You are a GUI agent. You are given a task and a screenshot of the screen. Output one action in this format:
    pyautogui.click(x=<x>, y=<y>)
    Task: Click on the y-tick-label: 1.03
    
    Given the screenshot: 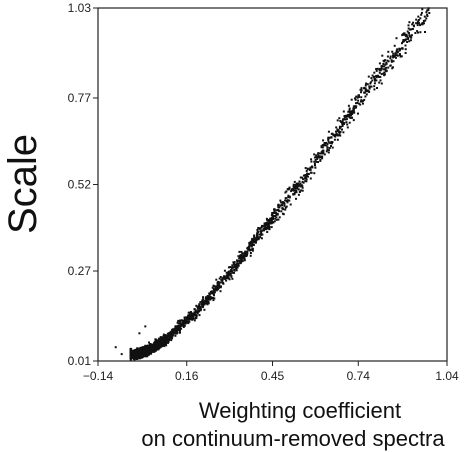 What is the action you would take?
    pyautogui.click(x=80, y=8)
    